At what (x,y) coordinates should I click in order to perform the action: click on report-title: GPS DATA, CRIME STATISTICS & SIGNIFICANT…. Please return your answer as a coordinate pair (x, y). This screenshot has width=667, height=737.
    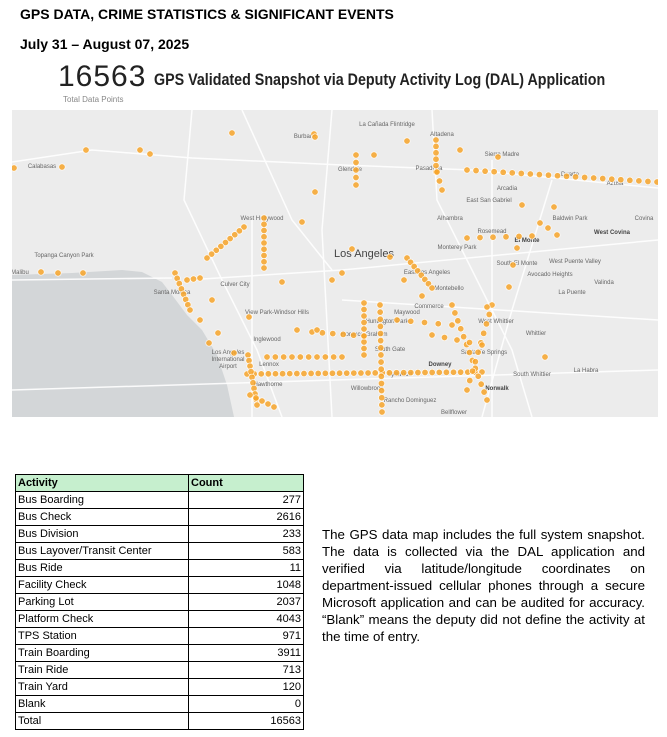
    Looking at the image, I should click on (207, 14).